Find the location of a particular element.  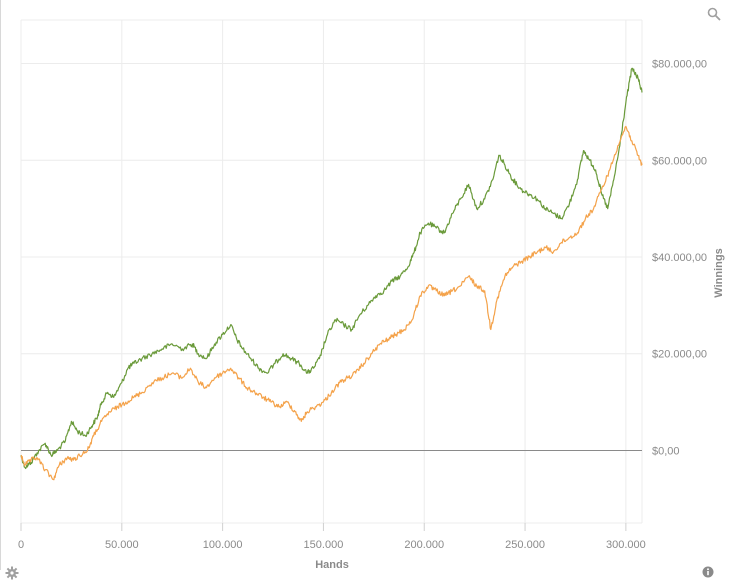

info-icon-glyph is located at coordinates (708, 572).